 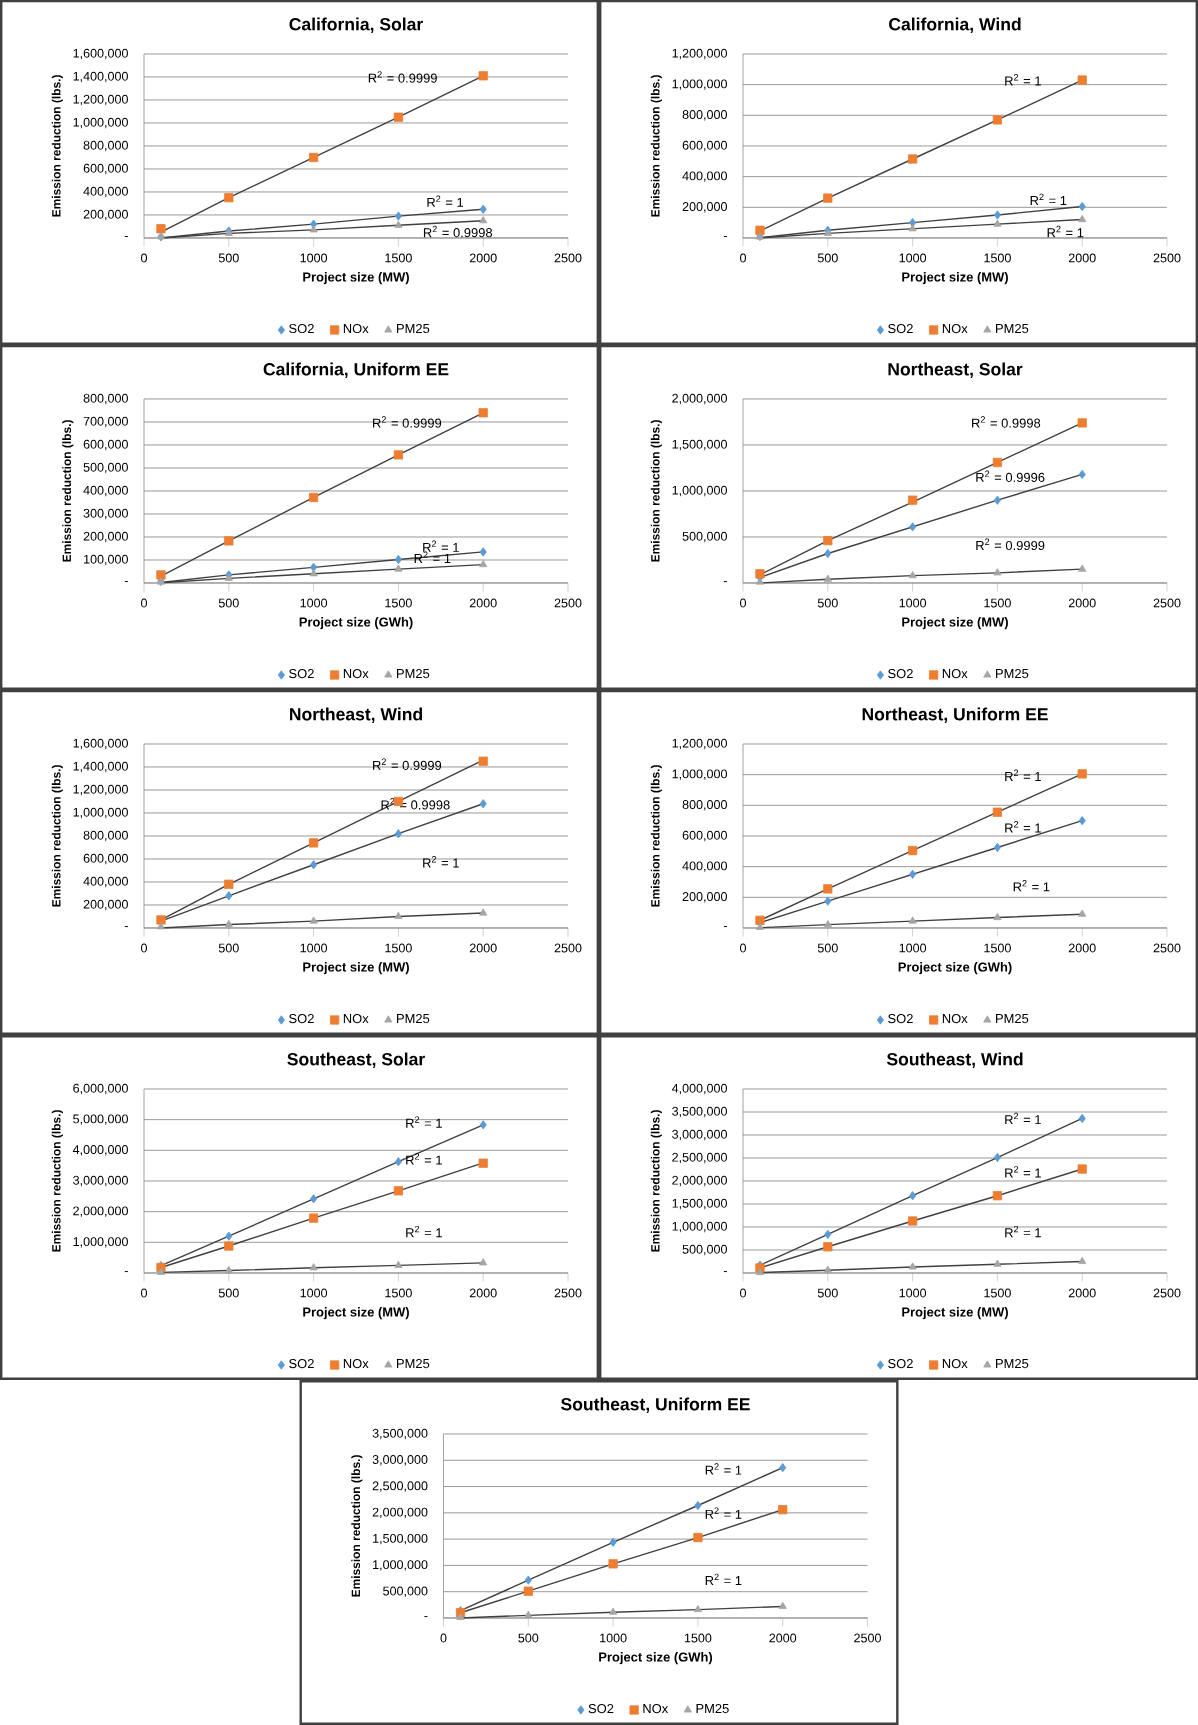 What do you see at coordinates (105, 422) in the screenshot?
I see `y-tick-label: 700,000` at bounding box center [105, 422].